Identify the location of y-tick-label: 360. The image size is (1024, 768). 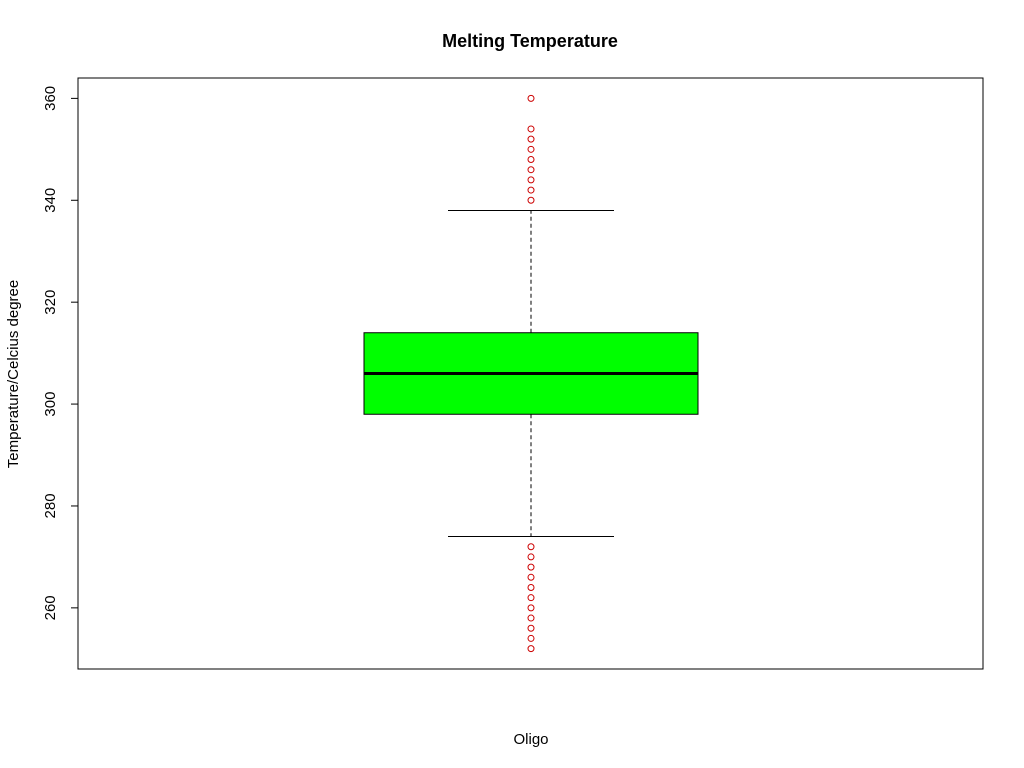
(50, 98).